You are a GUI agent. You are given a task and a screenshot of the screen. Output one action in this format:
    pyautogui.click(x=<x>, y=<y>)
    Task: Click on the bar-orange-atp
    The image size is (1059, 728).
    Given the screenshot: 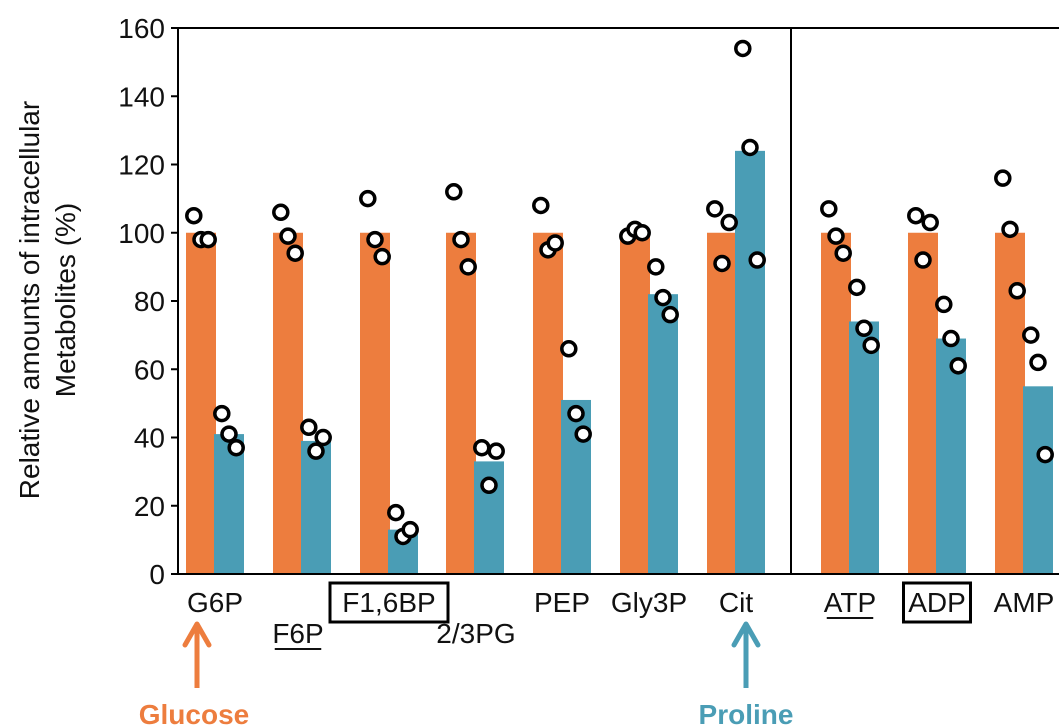 What is the action you would take?
    pyautogui.click(x=836, y=403)
    